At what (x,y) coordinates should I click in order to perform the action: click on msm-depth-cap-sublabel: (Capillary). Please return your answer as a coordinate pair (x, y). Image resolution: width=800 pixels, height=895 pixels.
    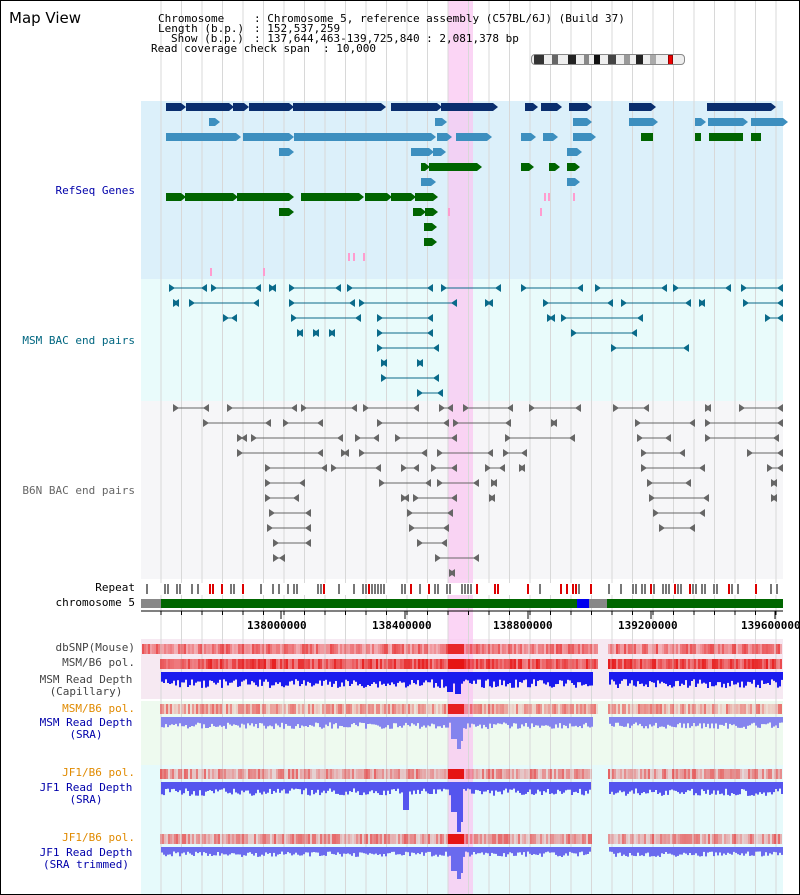
    Looking at the image, I should click on (86, 691).